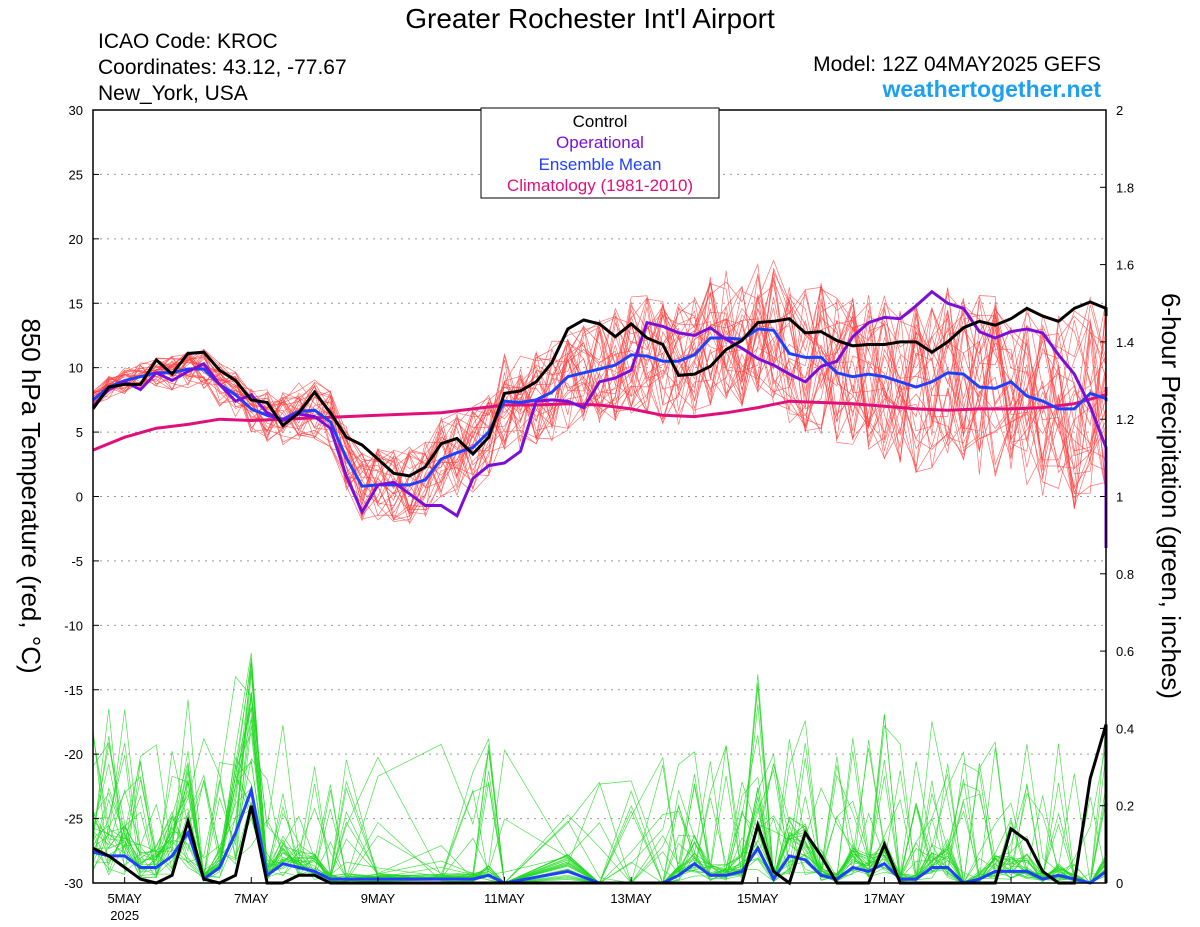 The height and width of the screenshot is (927, 1200). Describe the element at coordinates (631, 898) in the screenshot. I see `x-tick-label: 13MAY` at that location.